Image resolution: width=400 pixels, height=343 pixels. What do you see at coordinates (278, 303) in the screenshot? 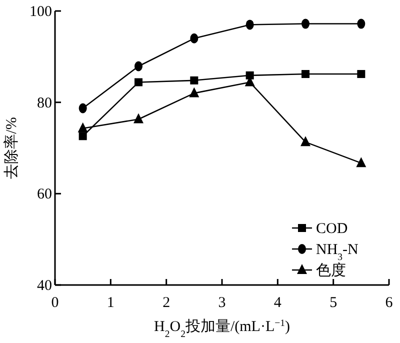
I see `x-tick-label: 4` at bounding box center [278, 303].